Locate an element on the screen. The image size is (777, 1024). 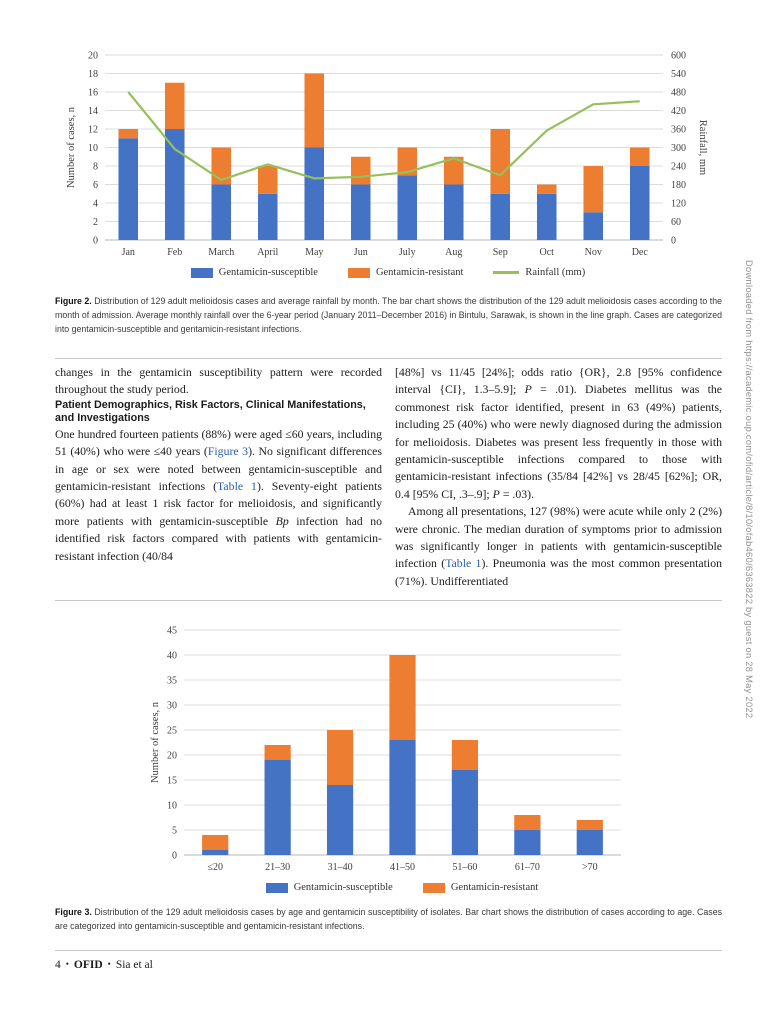
legend-item: Rainfall (mm) is located at coordinates (539, 272).